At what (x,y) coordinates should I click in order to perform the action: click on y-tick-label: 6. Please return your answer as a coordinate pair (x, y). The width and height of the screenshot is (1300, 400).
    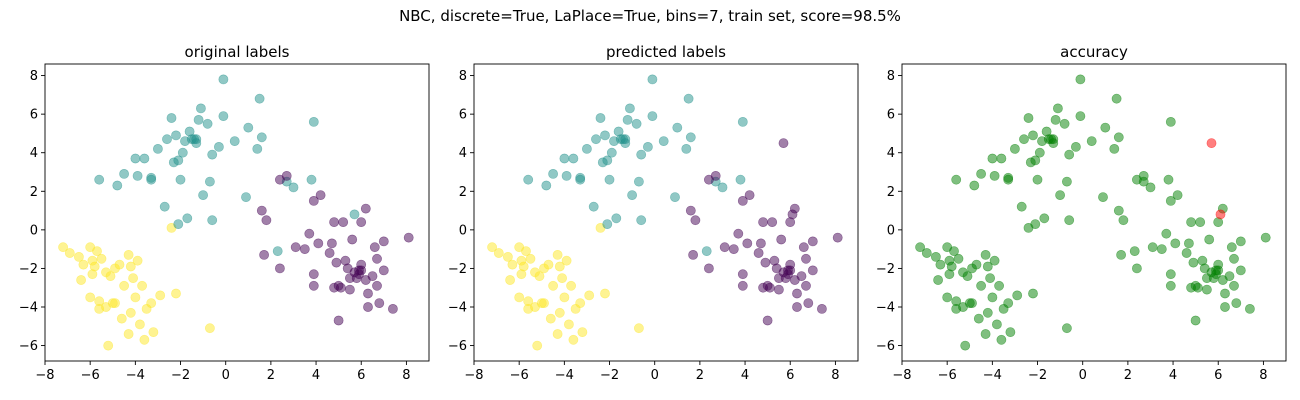
    Looking at the image, I should click on (463, 115).